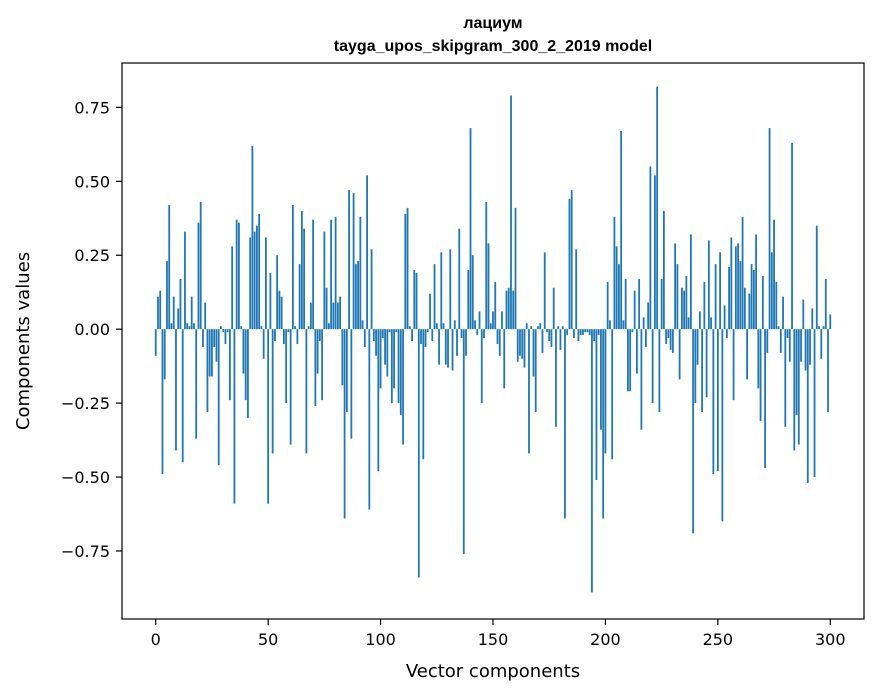 The height and width of the screenshot is (696, 880). What do you see at coordinates (498, 634) in the screenshot?
I see `x-axis-ticks: 0 50 100 150 200 250 300` at bounding box center [498, 634].